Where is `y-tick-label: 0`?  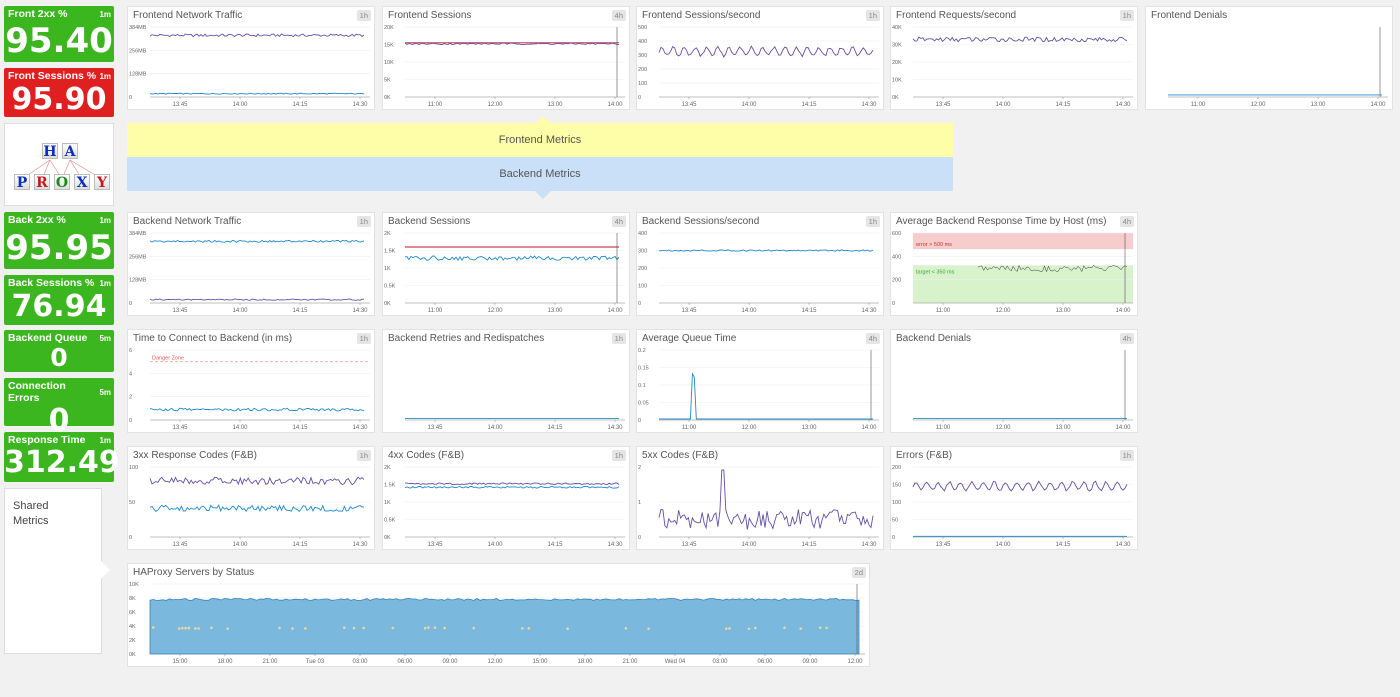
y-tick-label: 0 is located at coordinates (639, 304).